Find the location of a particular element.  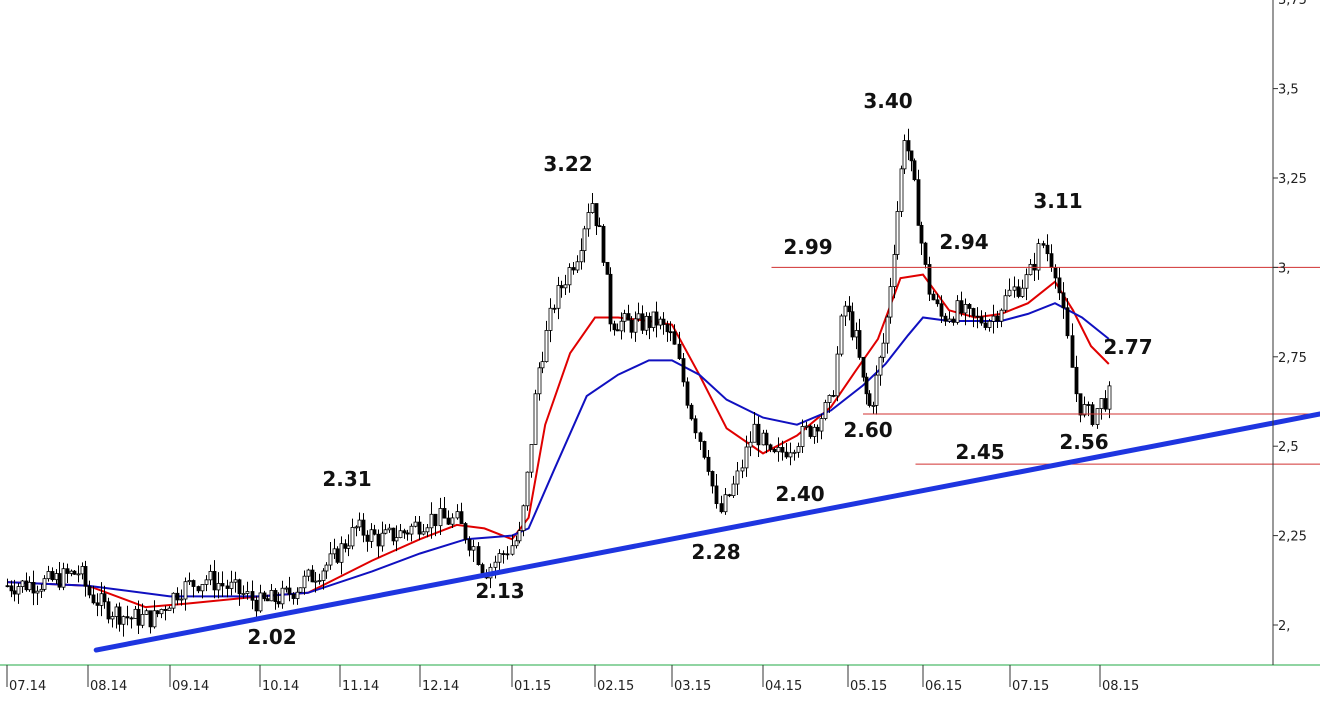

price-annotation: 2.99 is located at coordinates (807, 247).